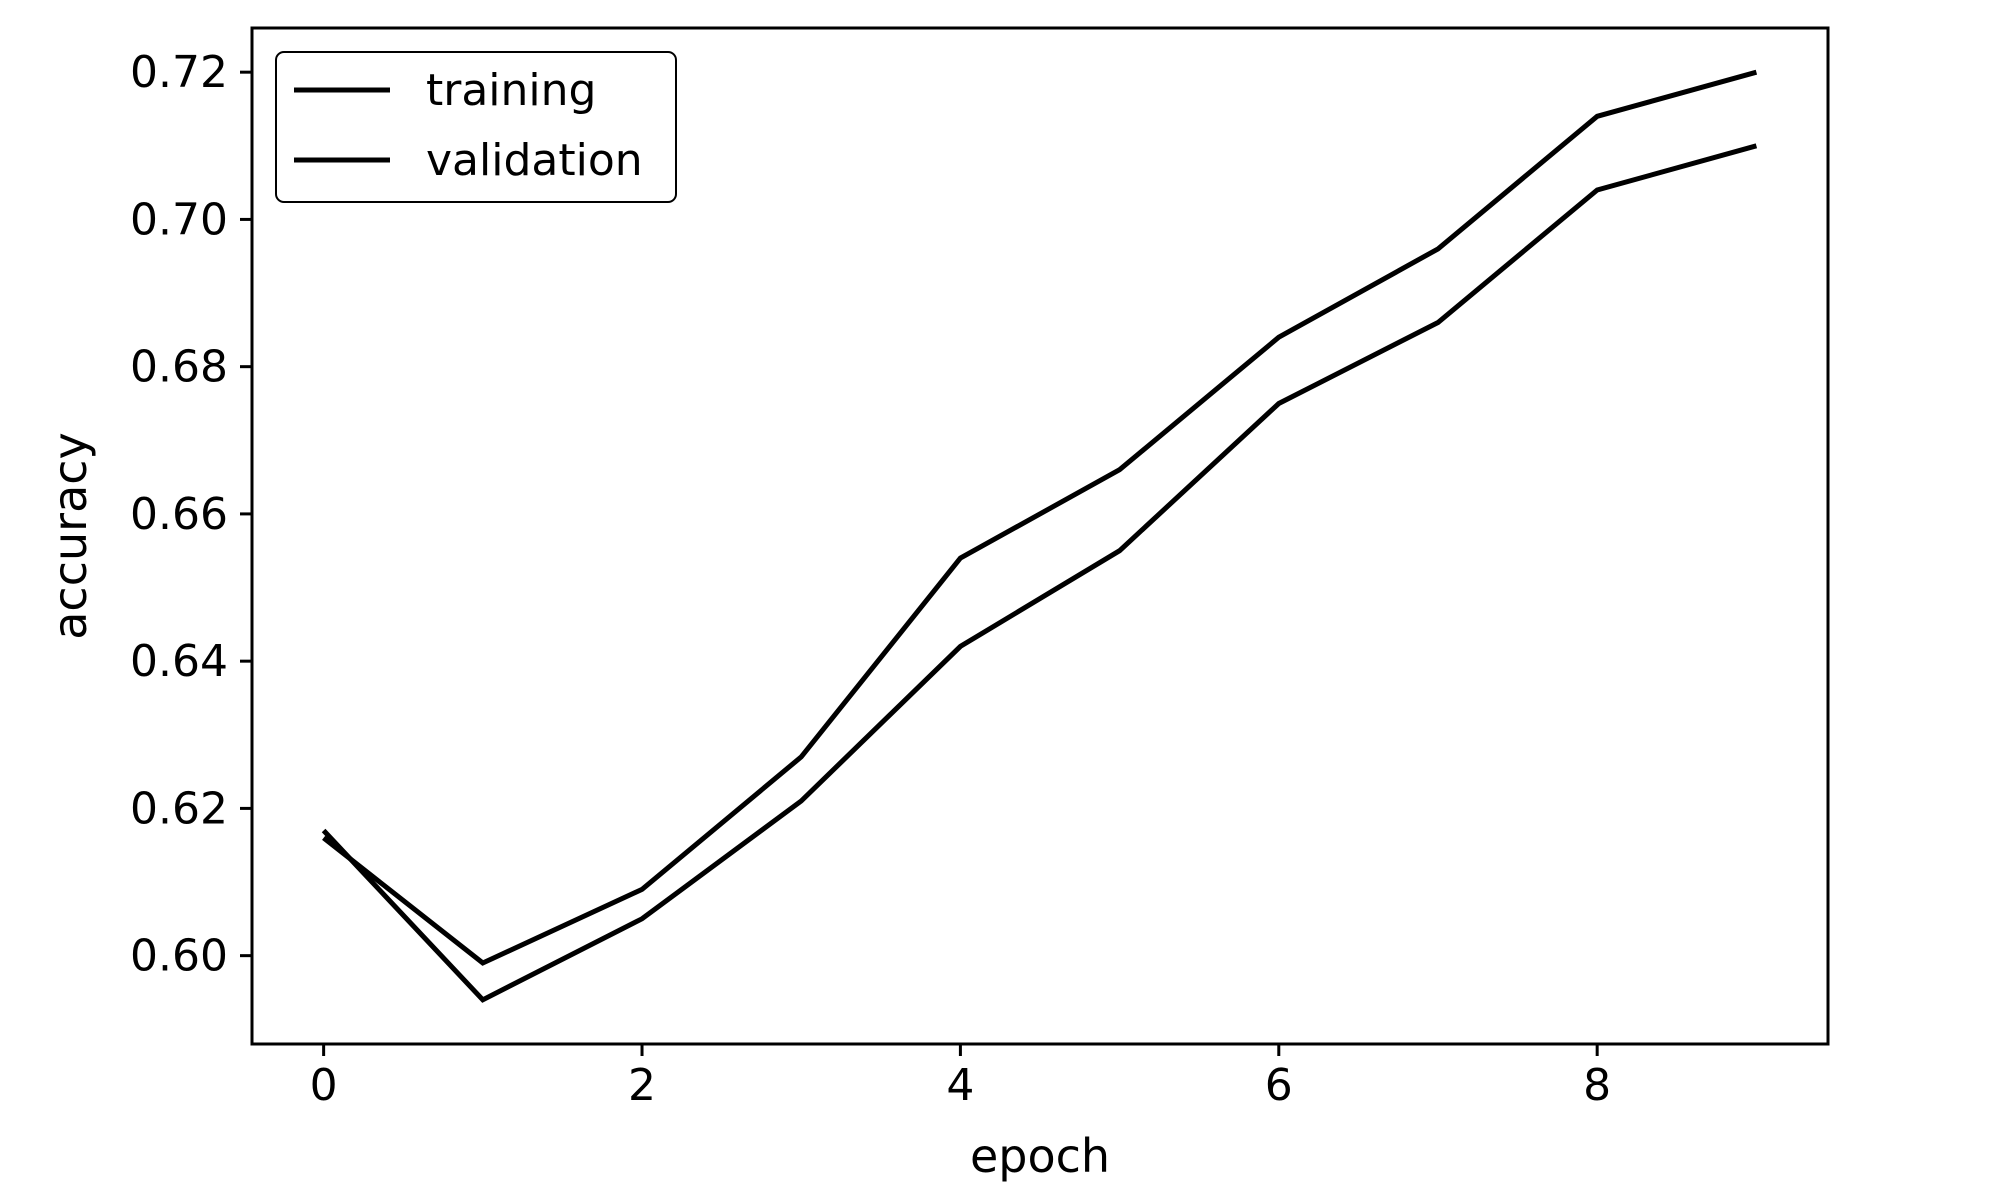 Image resolution: width=2000 pixels, height=1203 pixels. I want to click on y-tick-label: 0.66, so click(179, 514).